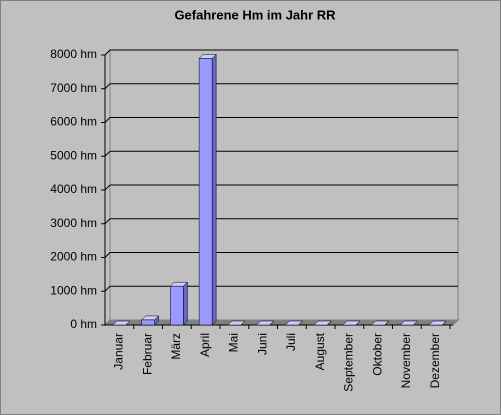 The height and width of the screenshot is (415, 501). I want to click on x-tick-label: November, so click(406, 360).